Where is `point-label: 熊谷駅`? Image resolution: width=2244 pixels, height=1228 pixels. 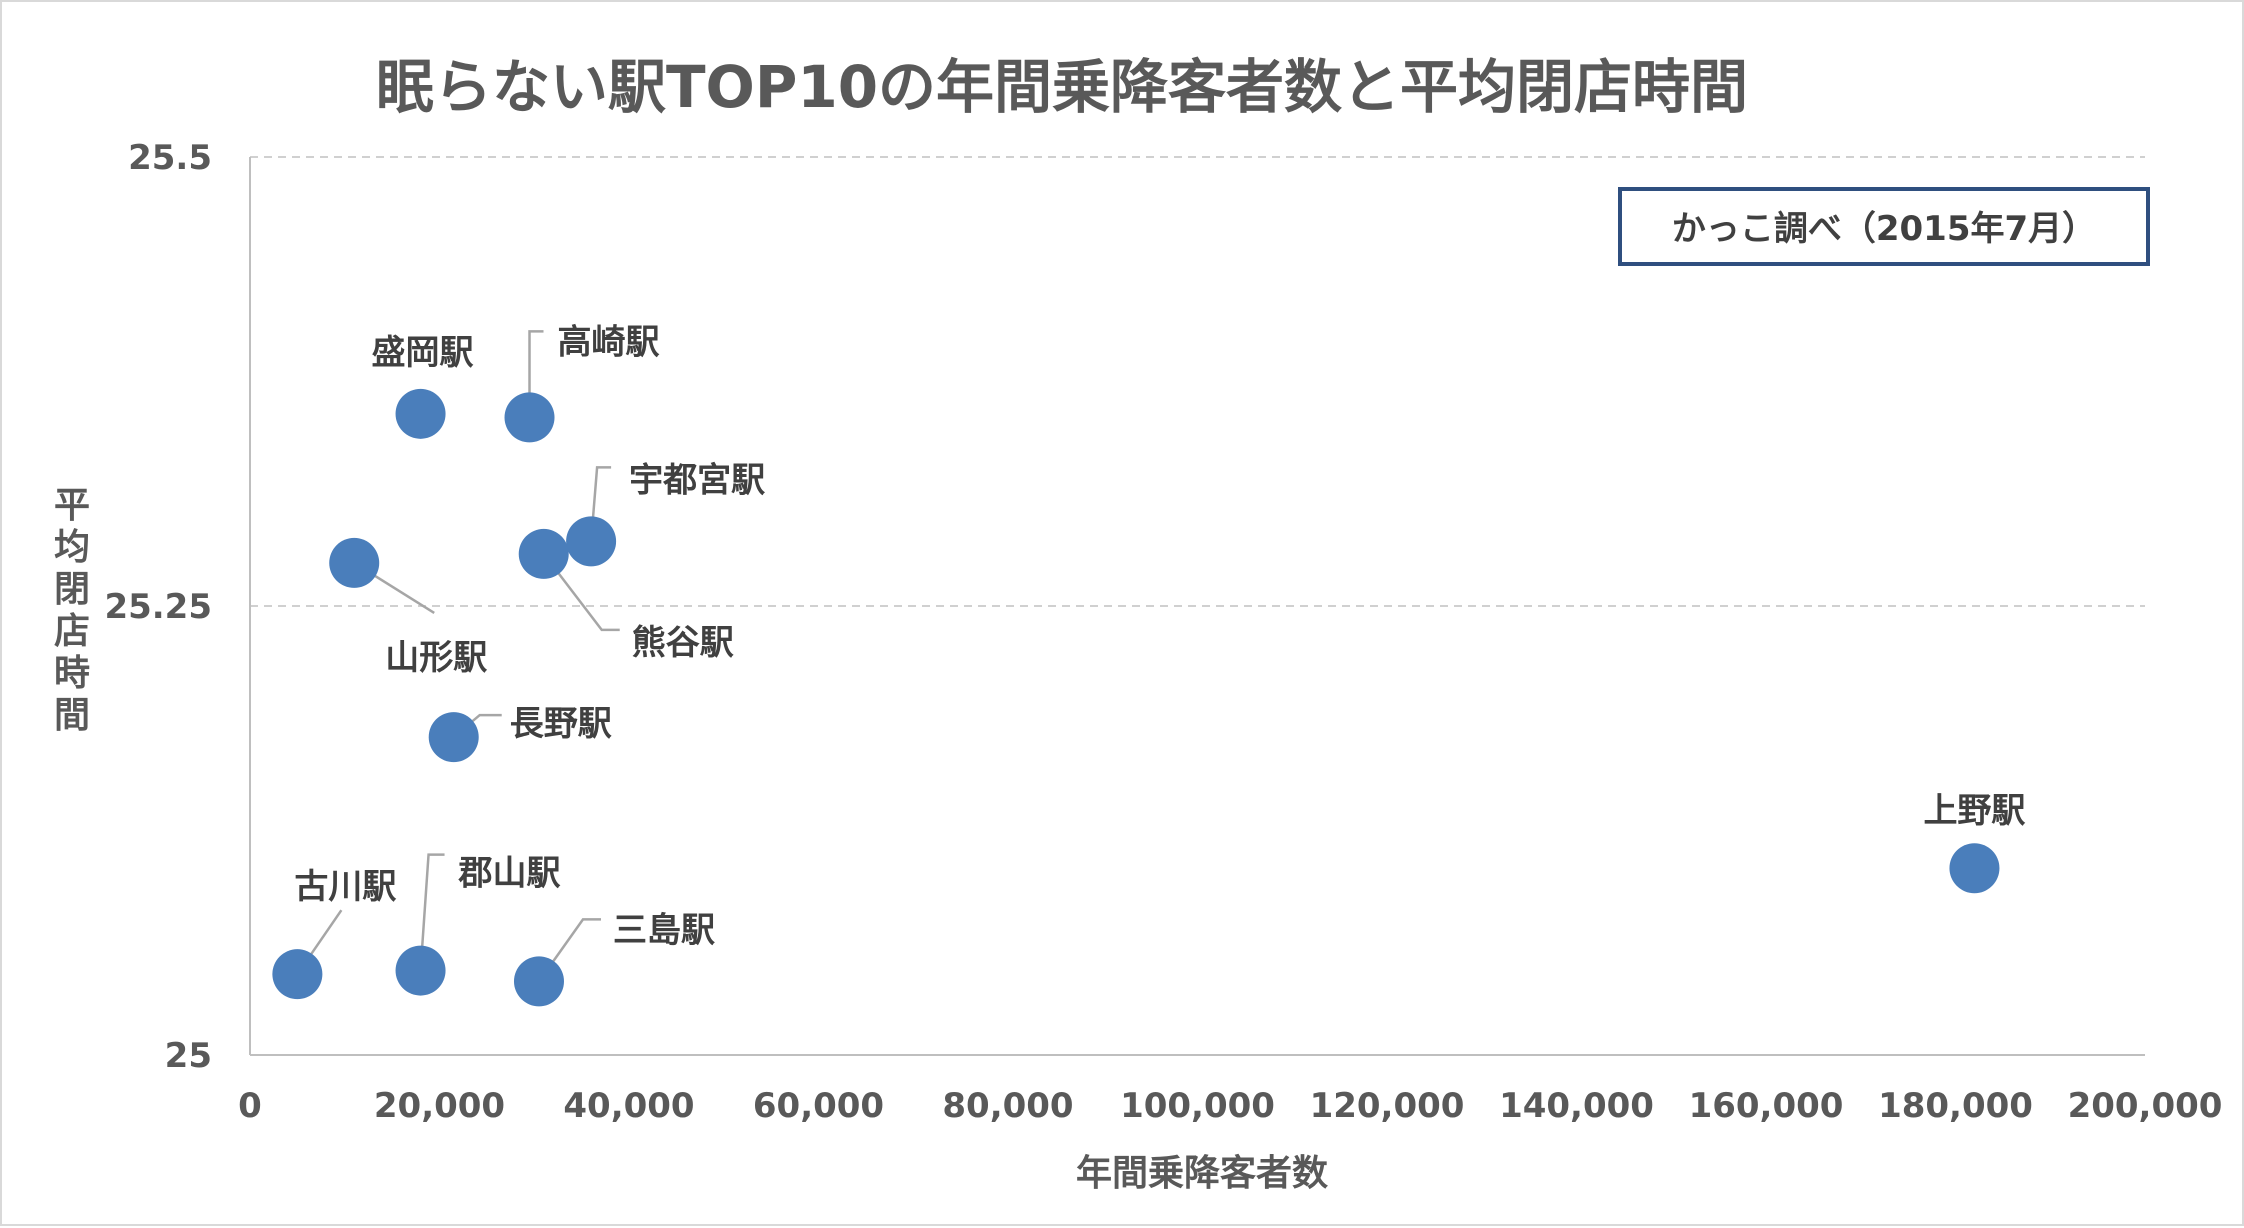 point-label: 熊谷駅 is located at coordinates (683, 643).